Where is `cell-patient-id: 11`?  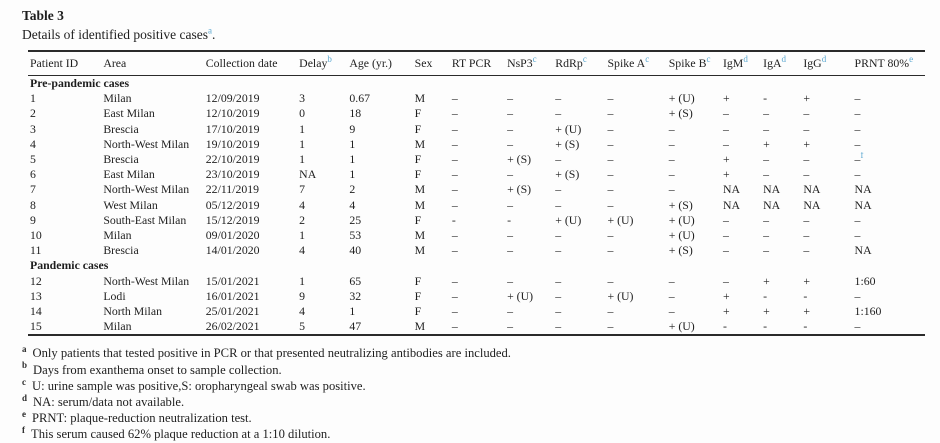
cell-patient-id: 11 is located at coordinates (36, 250).